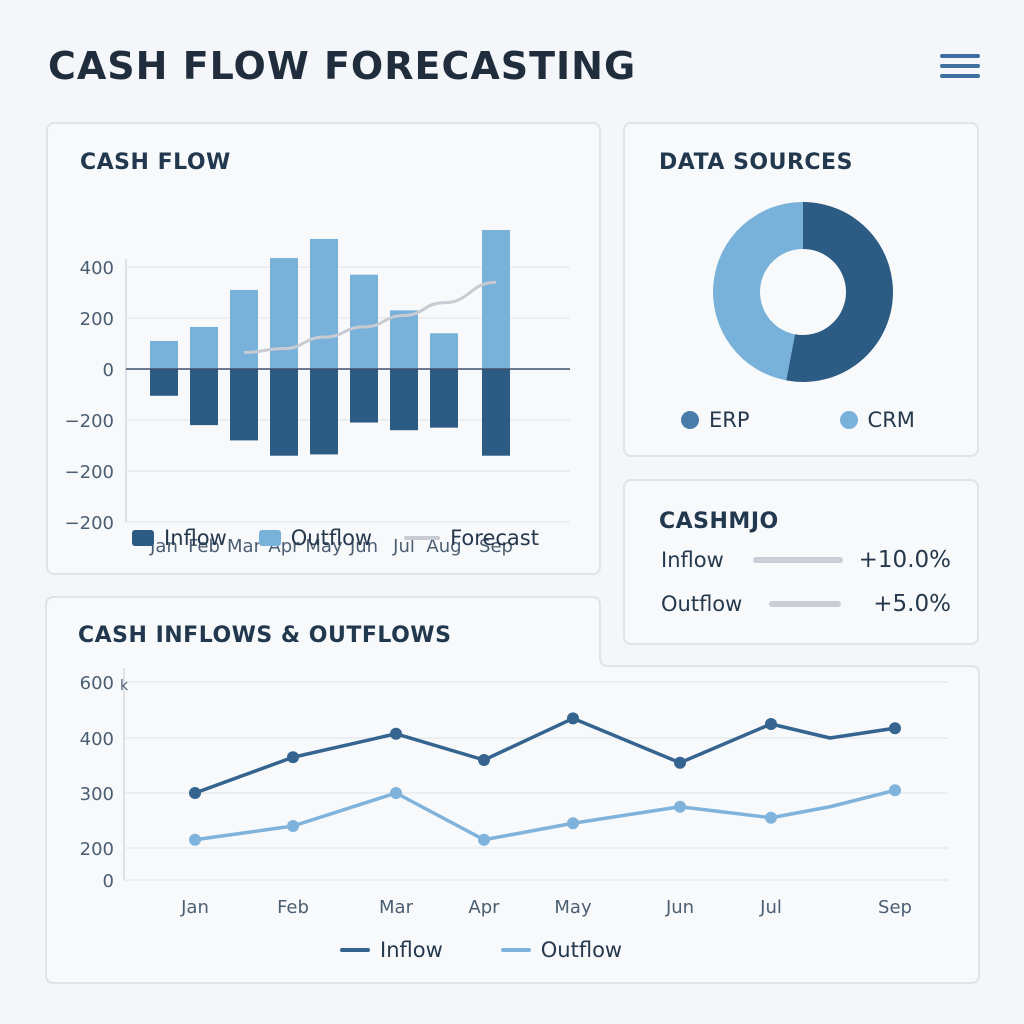  What do you see at coordinates (143, 538) in the screenshot?
I see `inflow-swatch` at bounding box center [143, 538].